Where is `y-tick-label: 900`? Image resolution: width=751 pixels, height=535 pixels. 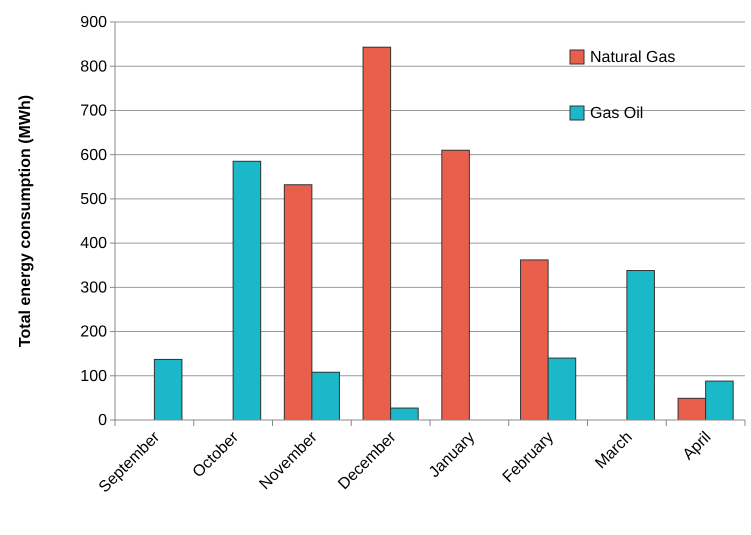
y-tick-label: 900 is located at coordinates (94, 23).